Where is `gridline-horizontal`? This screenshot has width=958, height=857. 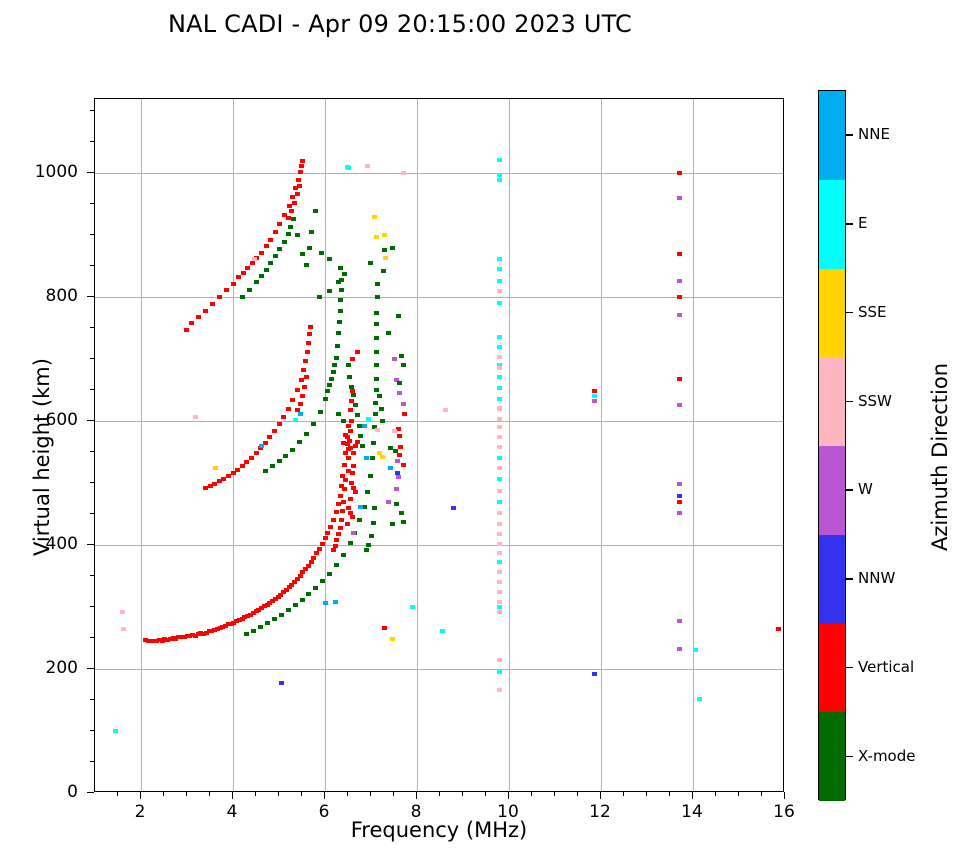 gridline-horizontal is located at coordinates (439, 670).